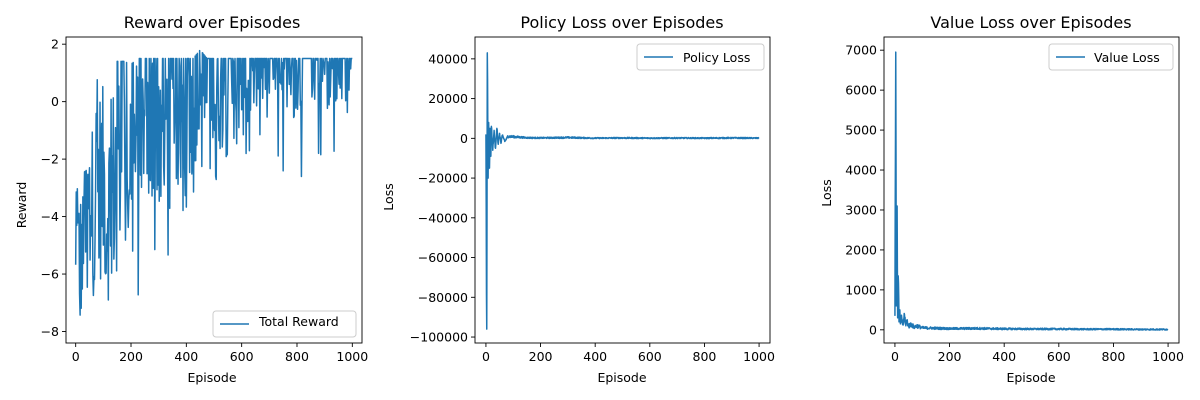 Image resolution: width=1200 pixels, height=400 pixels. I want to click on reward-x-axis-label: Episode, so click(211, 377).